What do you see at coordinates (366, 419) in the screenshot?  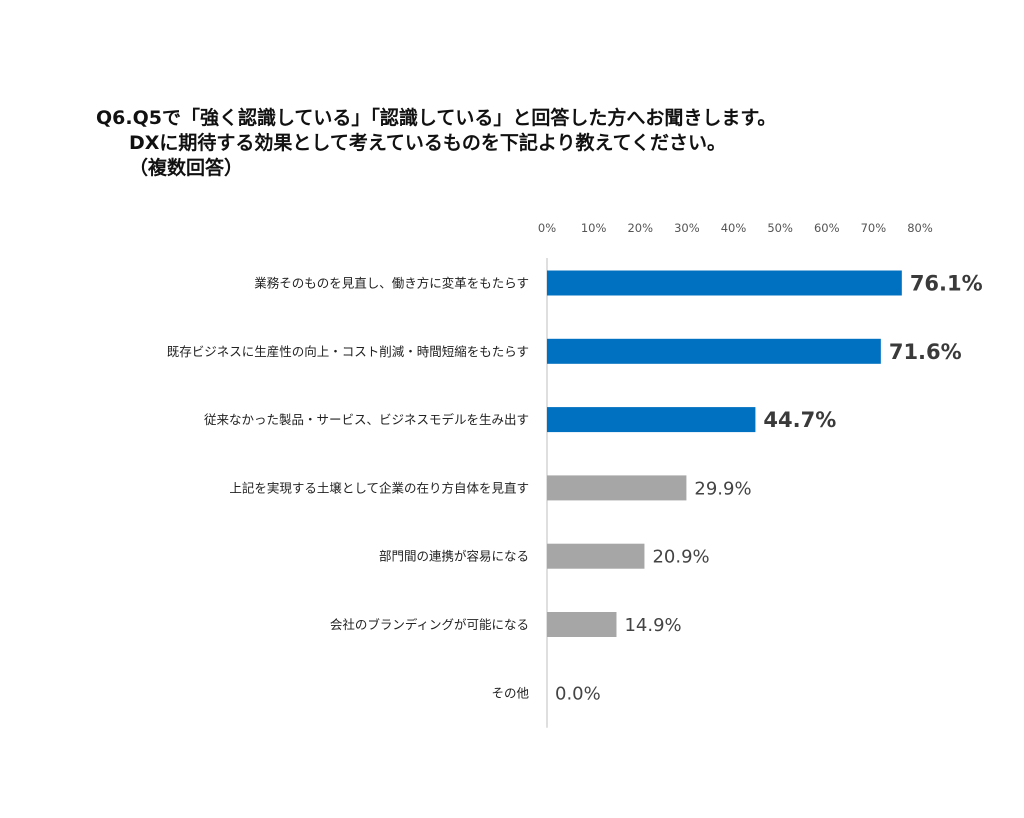 I see `category-label: 従来なかった製品・サービス、ビジネスモデルを生み出す` at bounding box center [366, 419].